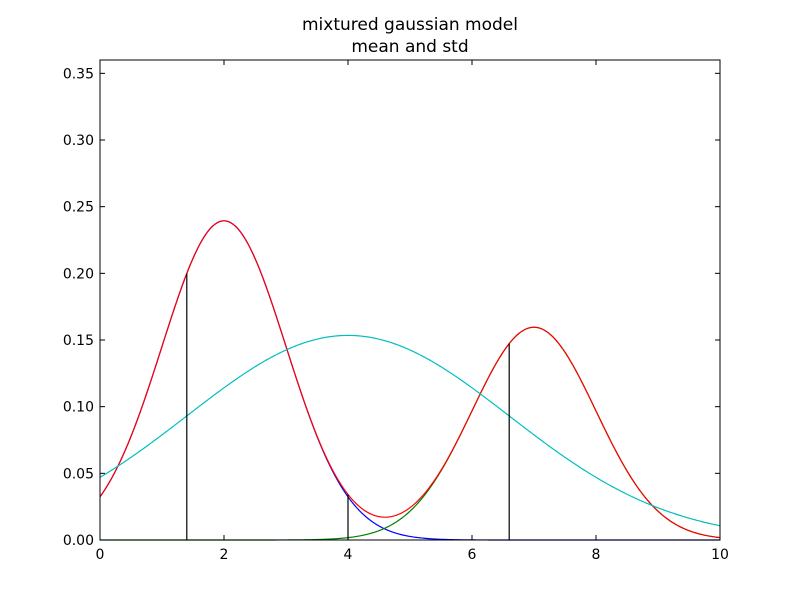  What do you see at coordinates (78, 408) in the screenshot?
I see `y-tick-label: 0.10` at bounding box center [78, 408].